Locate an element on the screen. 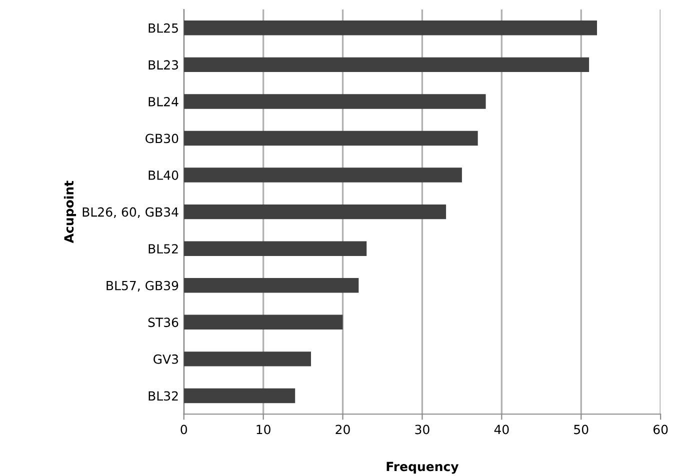  y-tick-label: BL57, GB39 is located at coordinates (142, 286).